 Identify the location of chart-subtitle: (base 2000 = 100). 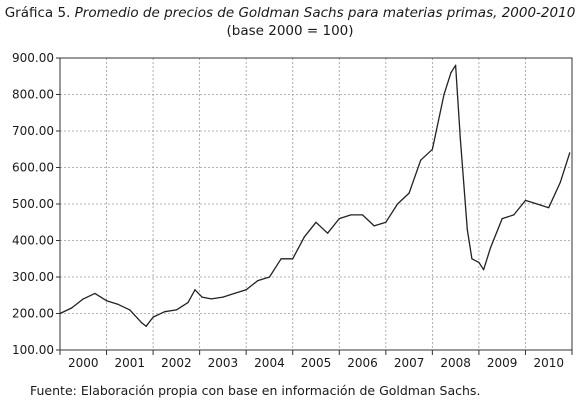
(290, 31).